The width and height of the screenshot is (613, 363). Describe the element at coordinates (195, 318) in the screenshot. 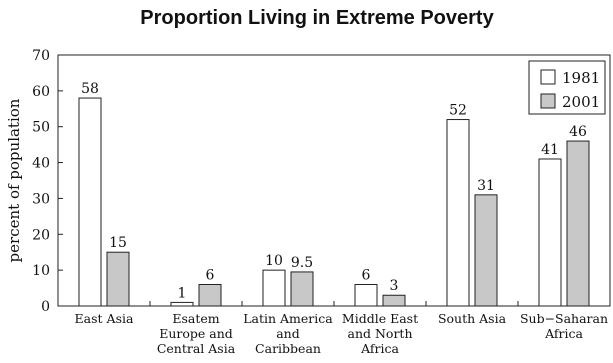

I see `category-label: Esatem` at that location.